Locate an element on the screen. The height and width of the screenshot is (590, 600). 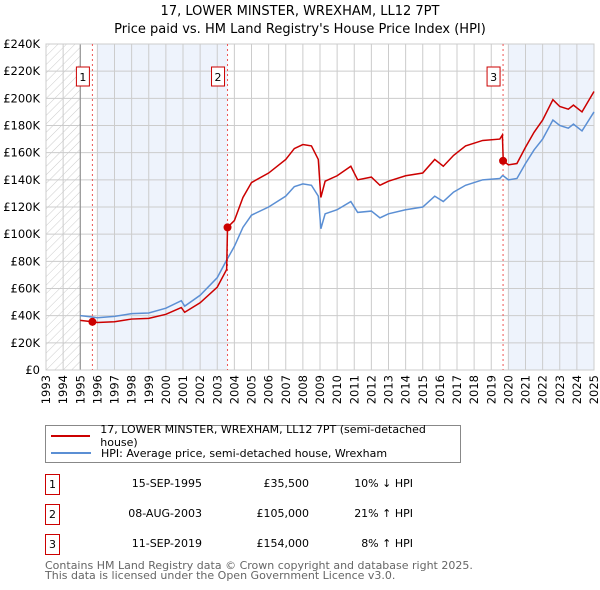
x-tick-label: 1993 is located at coordinates (46, 389).